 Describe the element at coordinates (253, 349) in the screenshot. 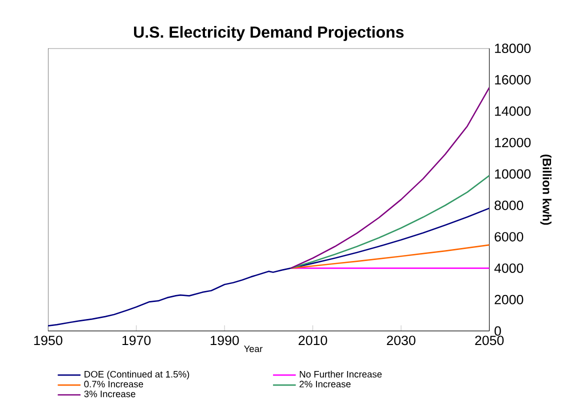

I see `x-axis-title: Year` at that location.